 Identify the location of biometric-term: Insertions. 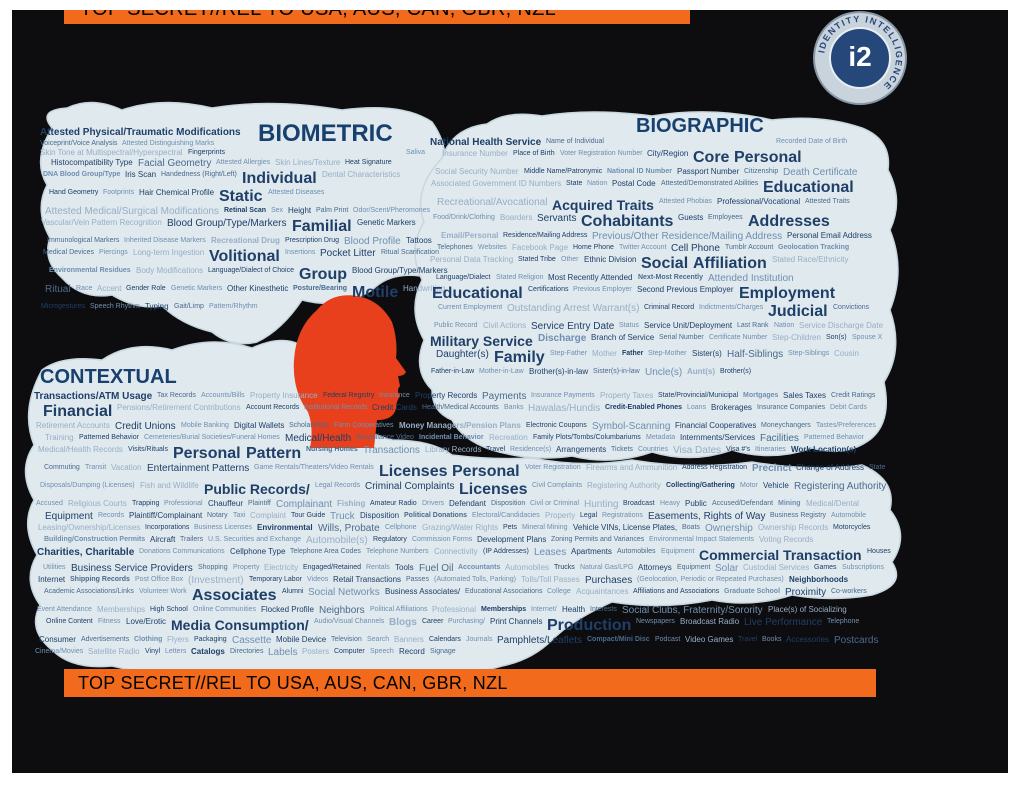
(300, 252).